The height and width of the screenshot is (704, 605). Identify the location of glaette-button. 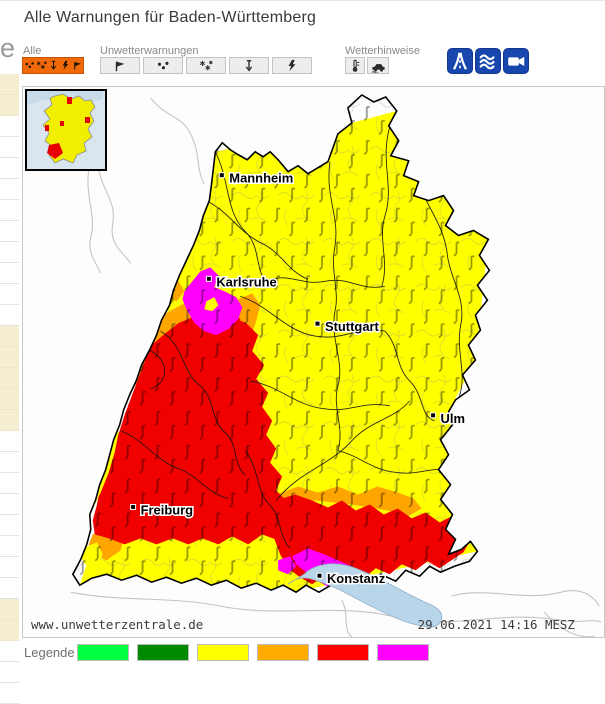
(378, 65).